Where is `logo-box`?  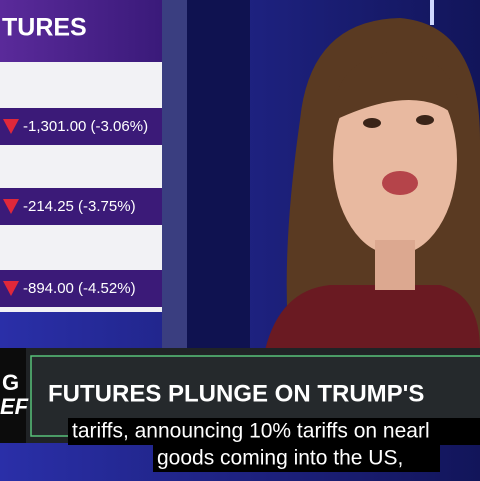
logo-box is located at coordinates (13, 395).